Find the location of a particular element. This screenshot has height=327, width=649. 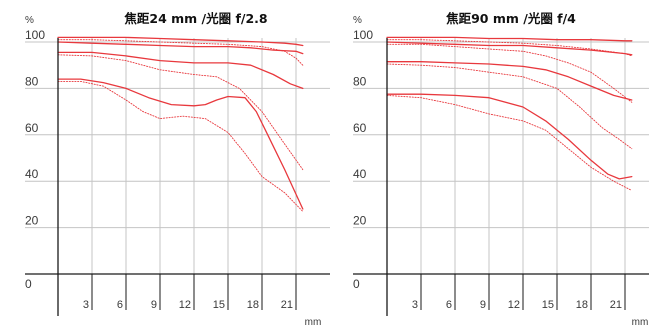

series-line-4-dotted is located at coordinates (180, 112).